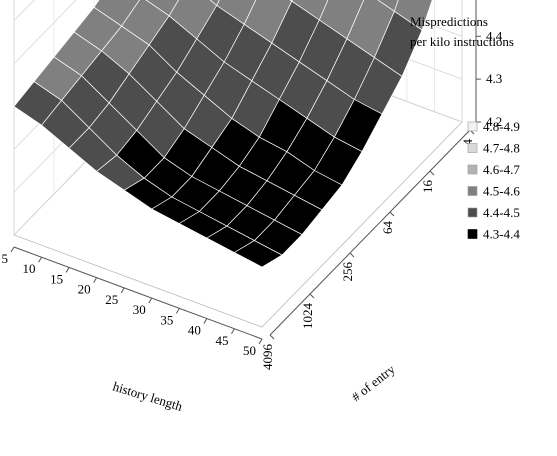 The image size is (557, 456). Describe the element at coordinates (501, 212) in the screenshot. I see `legend-label: 4.4-4.5` at that location.